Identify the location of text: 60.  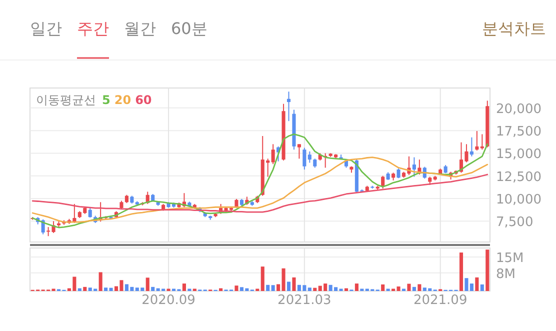
(143, 100).